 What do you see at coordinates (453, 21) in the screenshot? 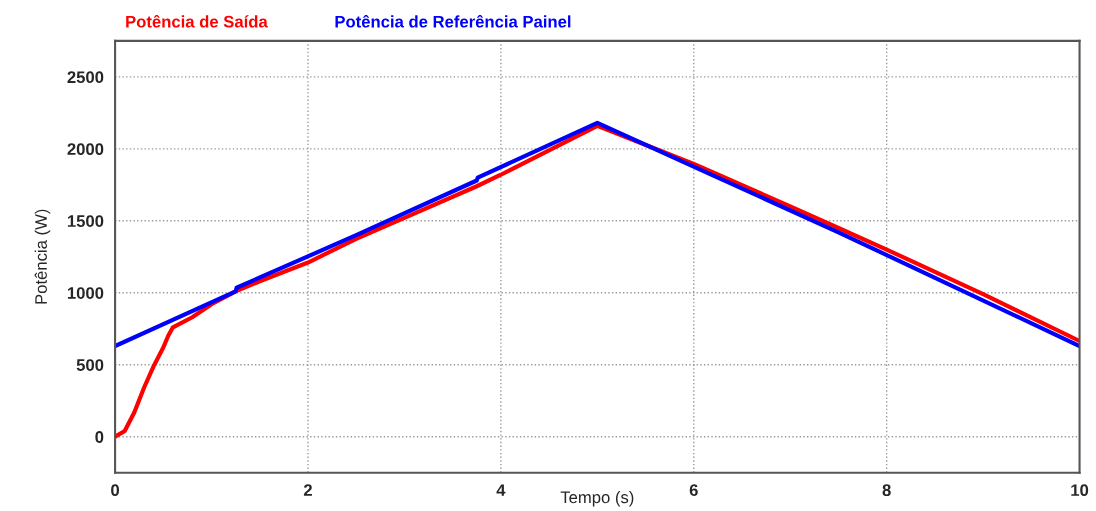
I see `text: Potência de Referência Painel` at bounding box center [453, 21].